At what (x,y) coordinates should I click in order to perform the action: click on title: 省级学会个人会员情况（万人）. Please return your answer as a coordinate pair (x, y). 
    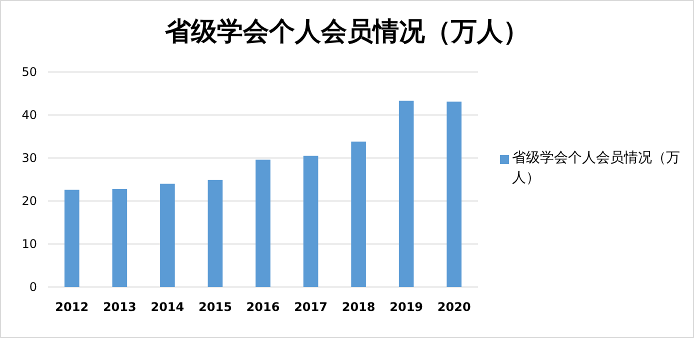
    Looking at the image, I should click on (347, 32).